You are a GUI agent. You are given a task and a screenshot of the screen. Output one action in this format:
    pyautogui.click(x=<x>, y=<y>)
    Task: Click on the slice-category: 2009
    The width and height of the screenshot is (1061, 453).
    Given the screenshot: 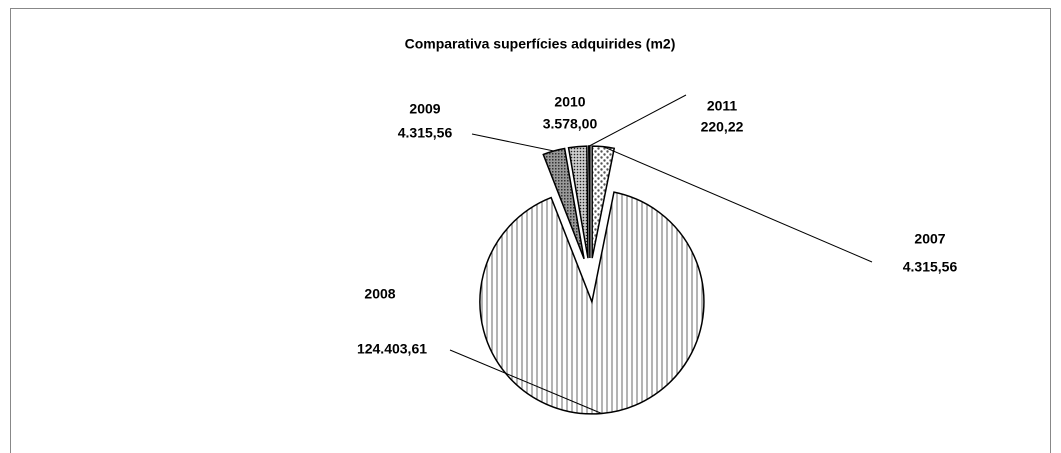 What is the action you would take?
    pyautogui.click(x=424, y=109)
    